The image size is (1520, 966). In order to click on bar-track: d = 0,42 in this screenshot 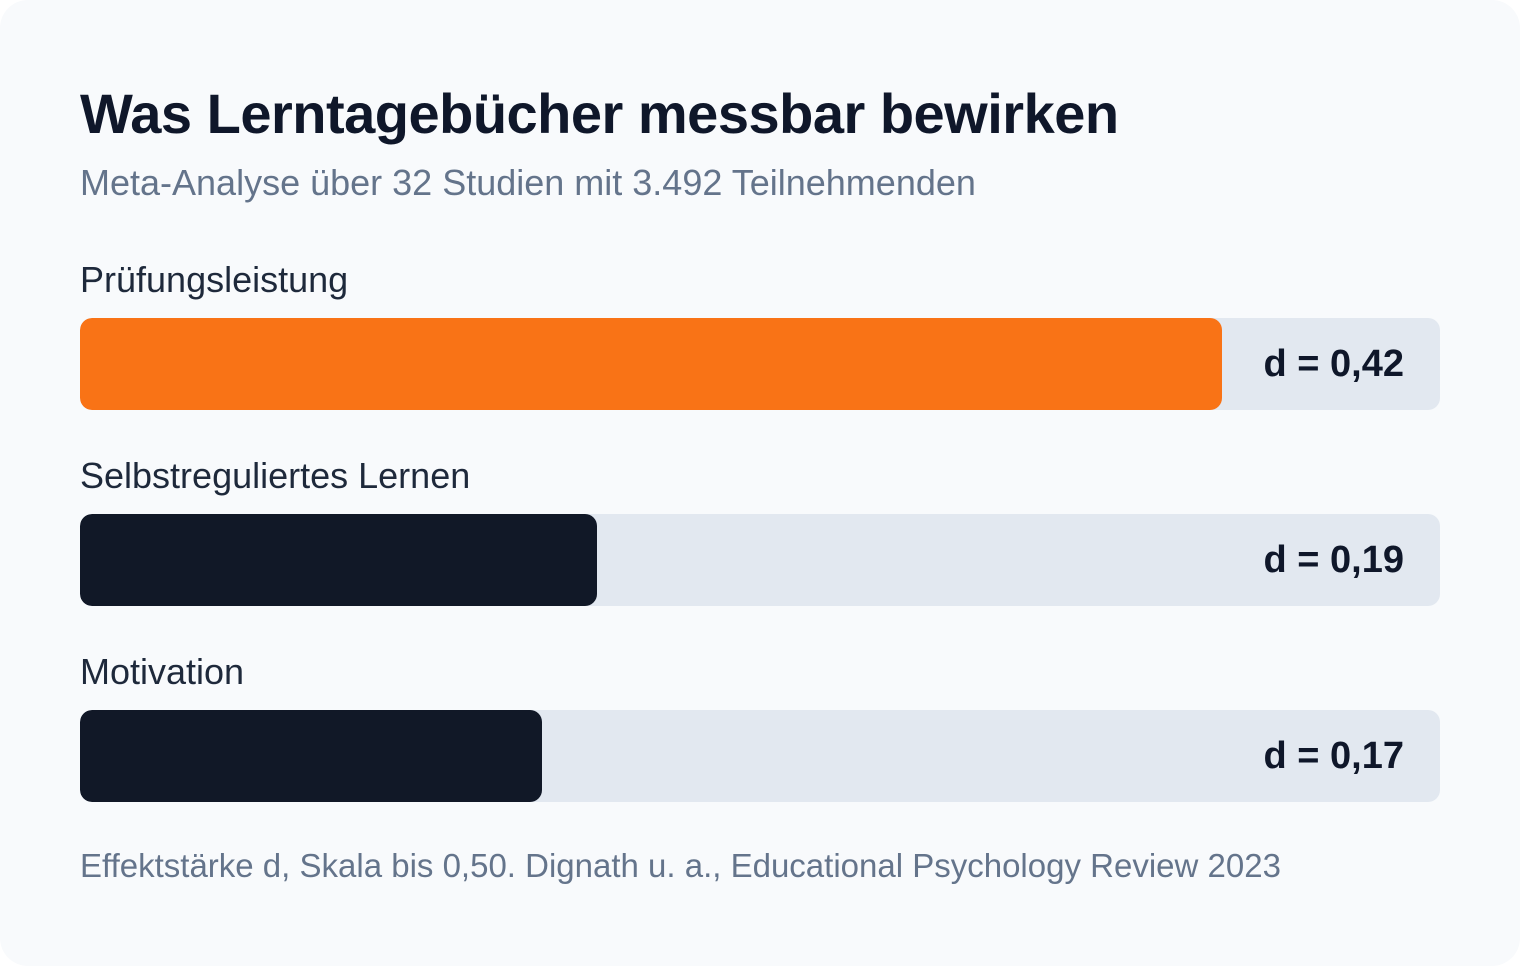, I will do `click(760, 364)`.